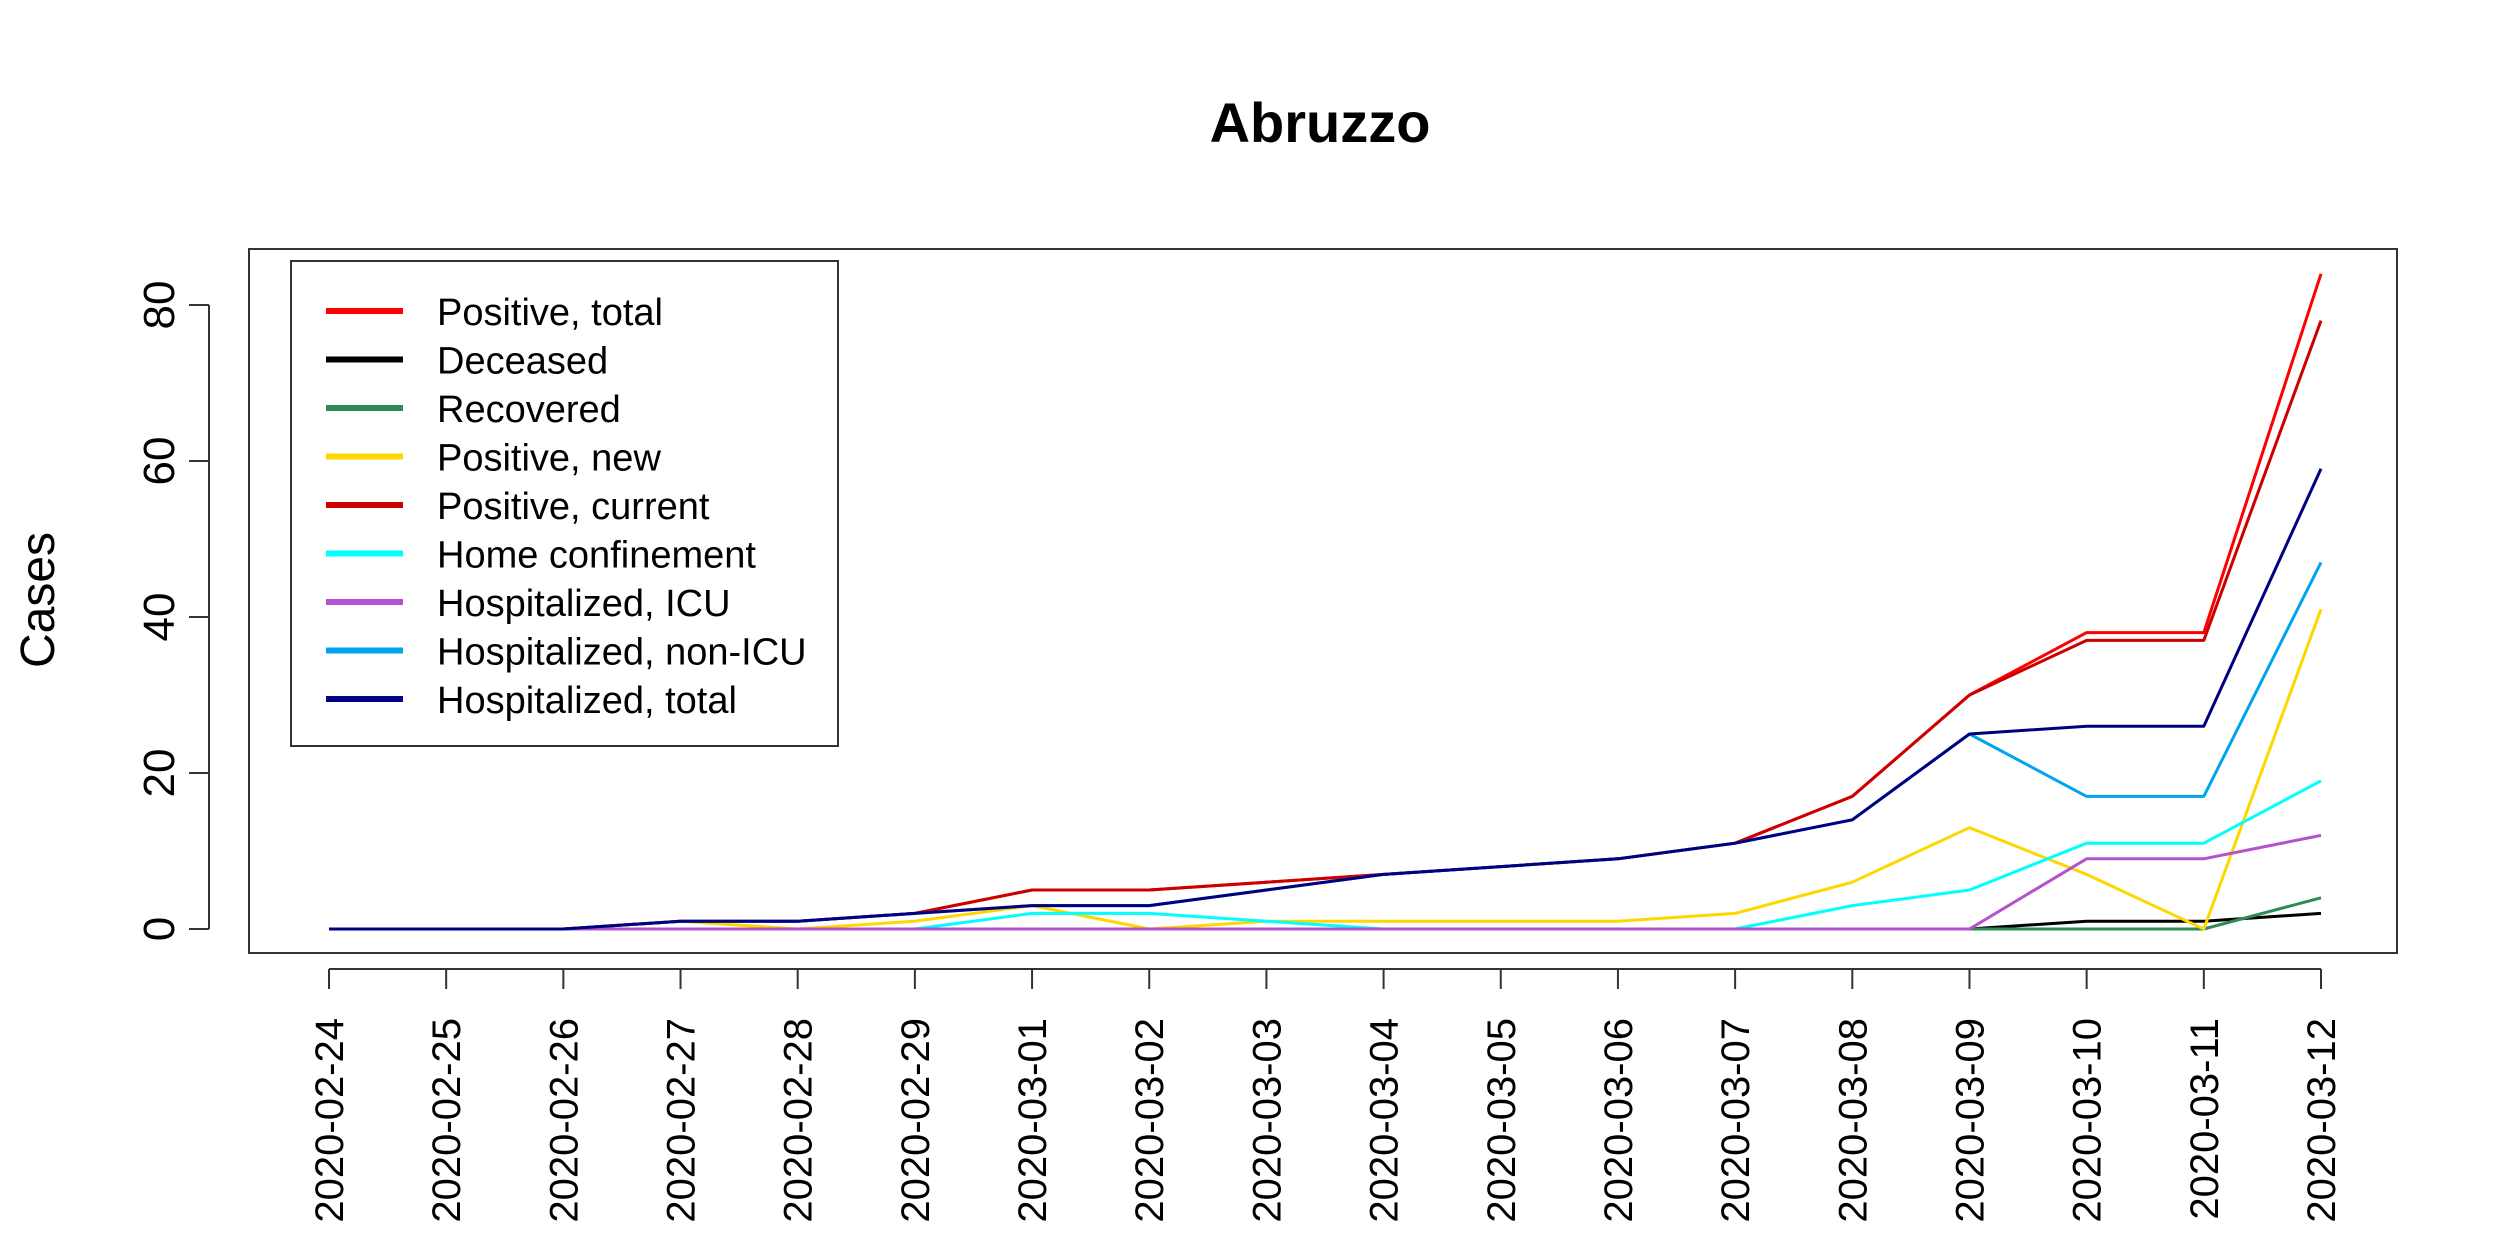 The height and width of the screenshot is (1250, 2500). What do you see at coordinates (1619, 1120) in the screenshot?
I see `x-tick-label: 2020-03-06` at bounding box center [1619, 1120].